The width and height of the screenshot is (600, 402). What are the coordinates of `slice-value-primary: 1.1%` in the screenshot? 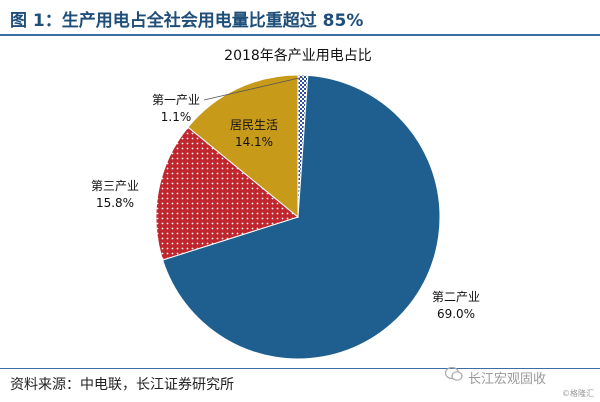 It's located at (176, 117).